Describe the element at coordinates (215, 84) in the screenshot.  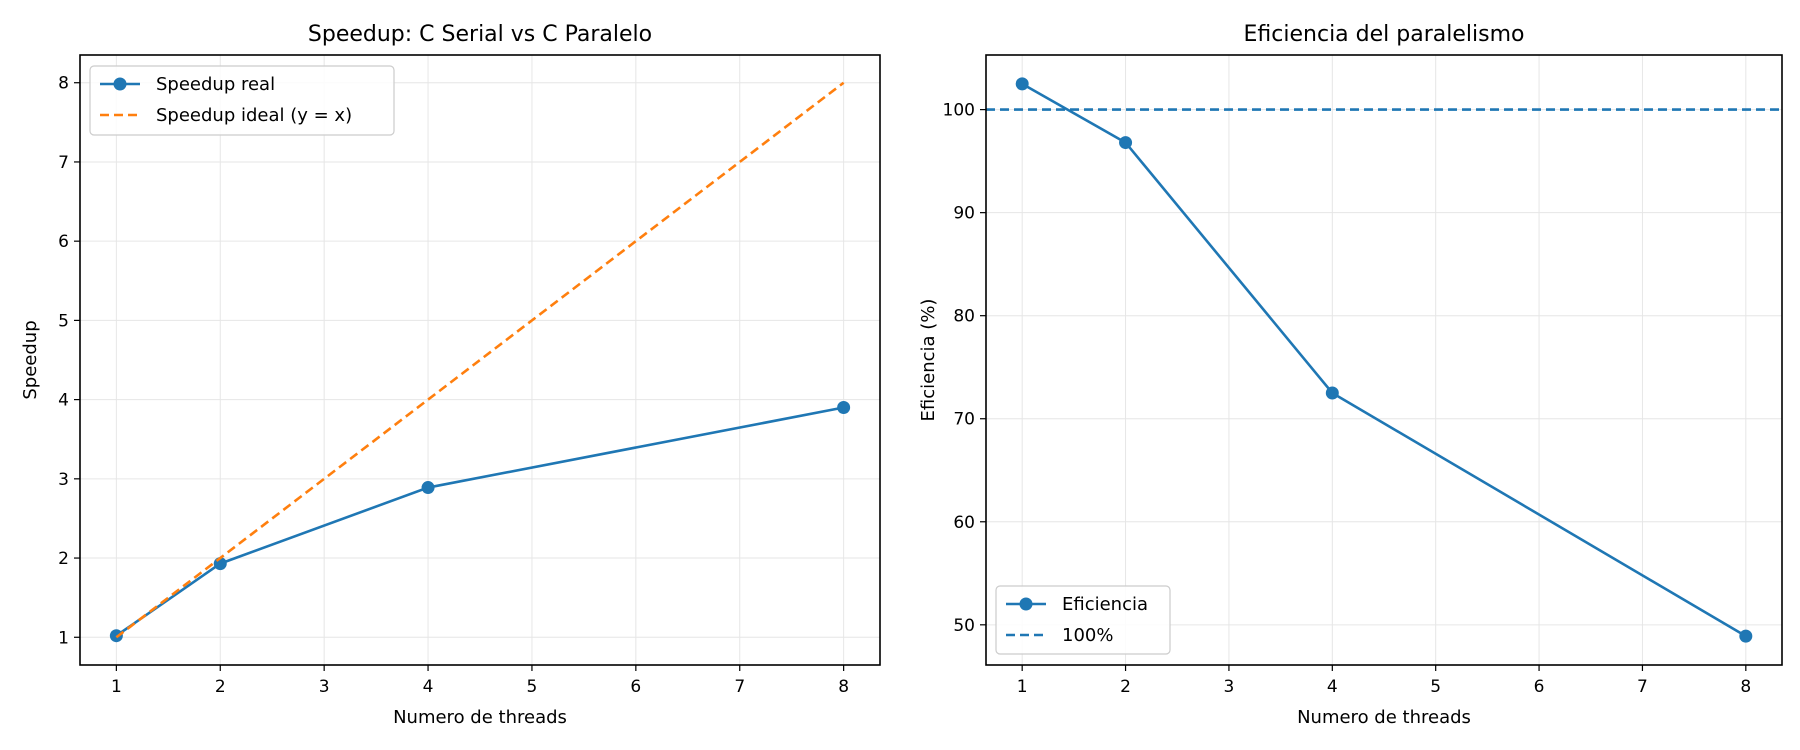
I see `legend-entry: Speedup real` at that location.